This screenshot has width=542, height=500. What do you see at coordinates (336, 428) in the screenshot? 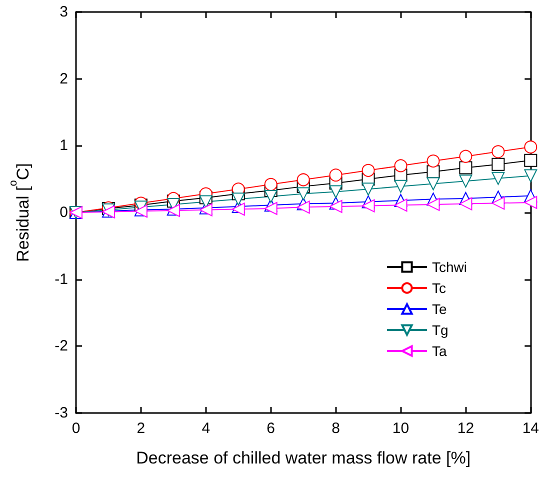
I see `x-tick-label: 8` at bounding box center [336, 428].